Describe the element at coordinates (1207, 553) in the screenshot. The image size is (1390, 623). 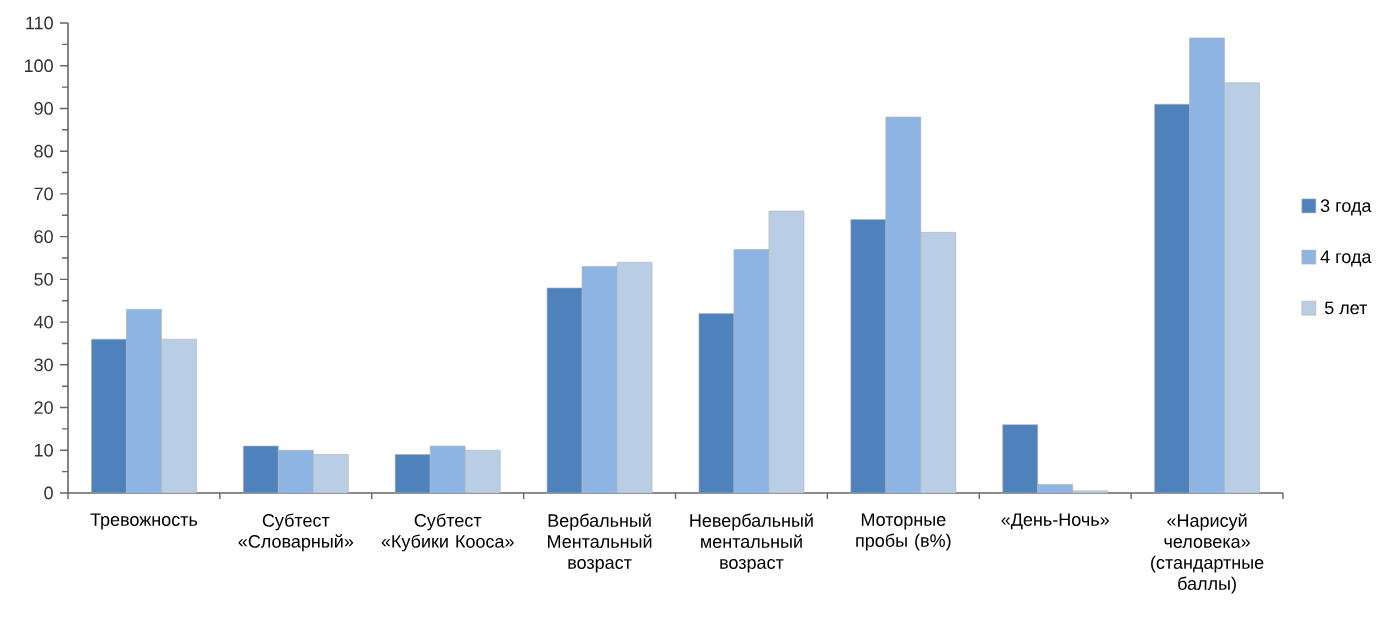
I see `x-tick-label: «Нарисуй человека» (стандартные баллы)` at that location.